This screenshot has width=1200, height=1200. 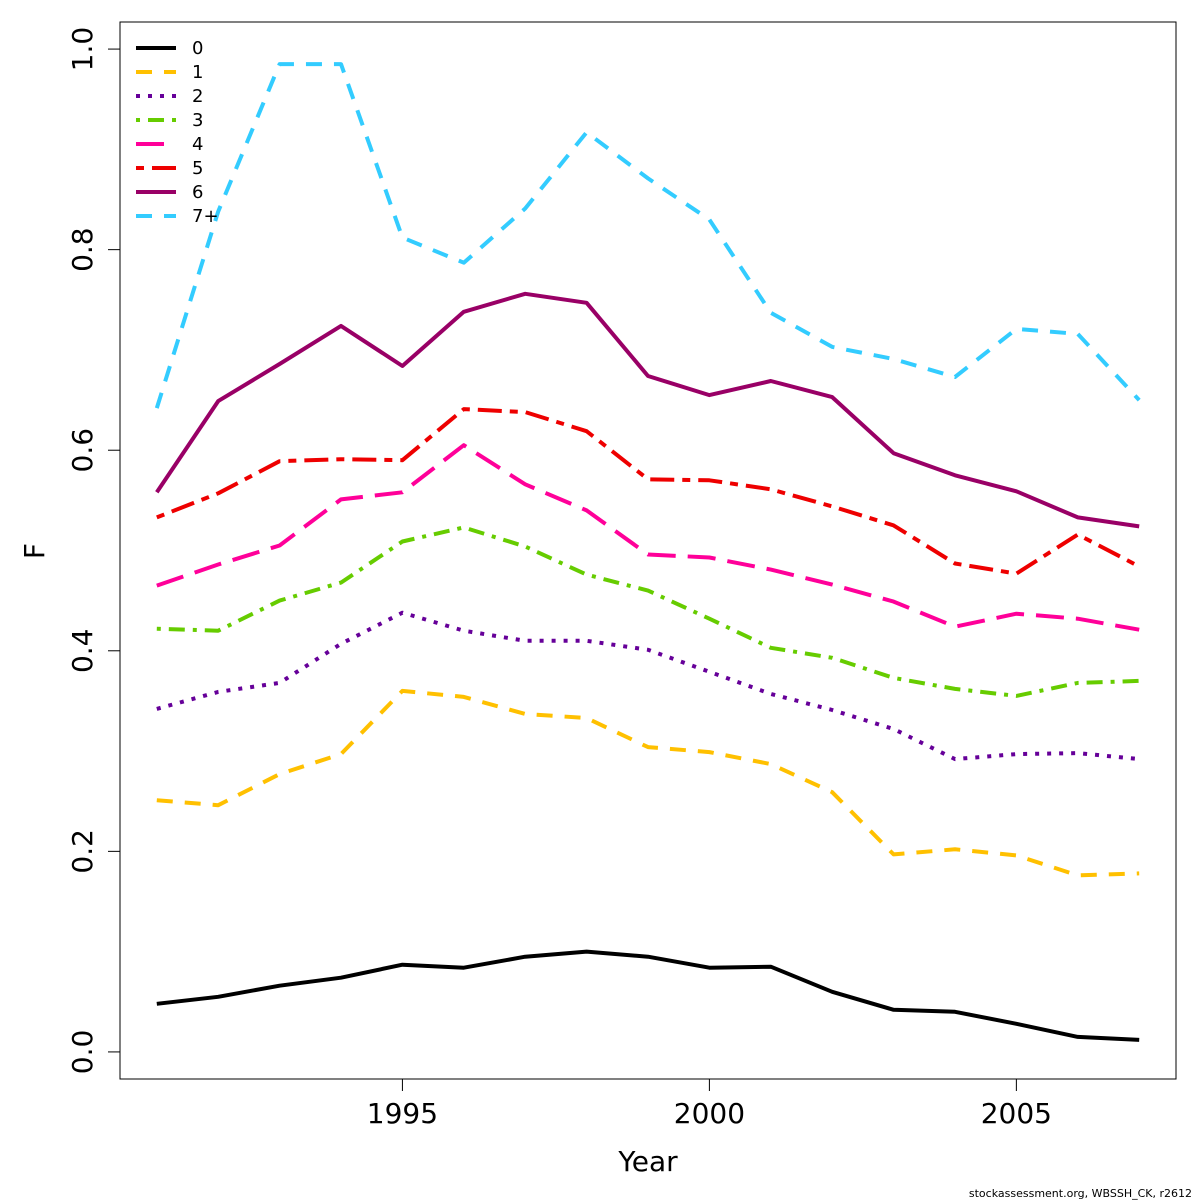 What do you see at coordinates (1080, 1193) in the screenshot?
I see `credit-text: stockassessment.org, WBSSH_CK, r2612` at bounding box center [1080, 1193].